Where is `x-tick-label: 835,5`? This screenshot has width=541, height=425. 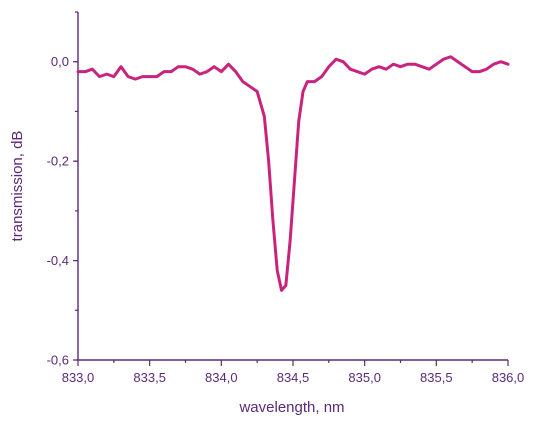 x-tick-label: 835,5 is located at coordinates (436, 377).